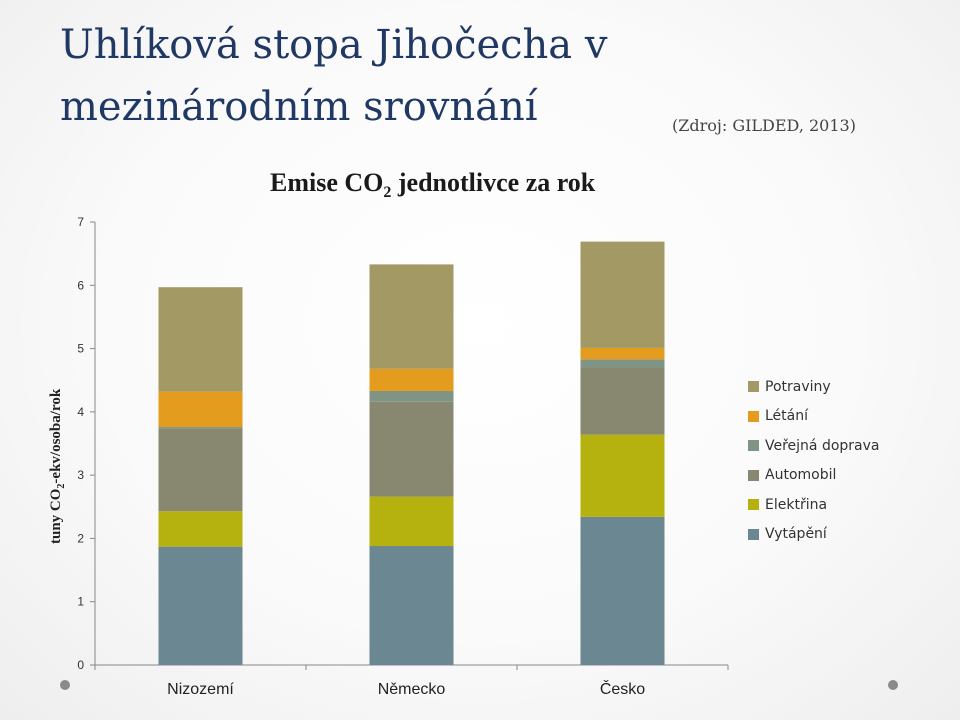 The height and width of the screenshot is (720, 960). I want to click on legend-label: Vytápění, so click(796, 534).